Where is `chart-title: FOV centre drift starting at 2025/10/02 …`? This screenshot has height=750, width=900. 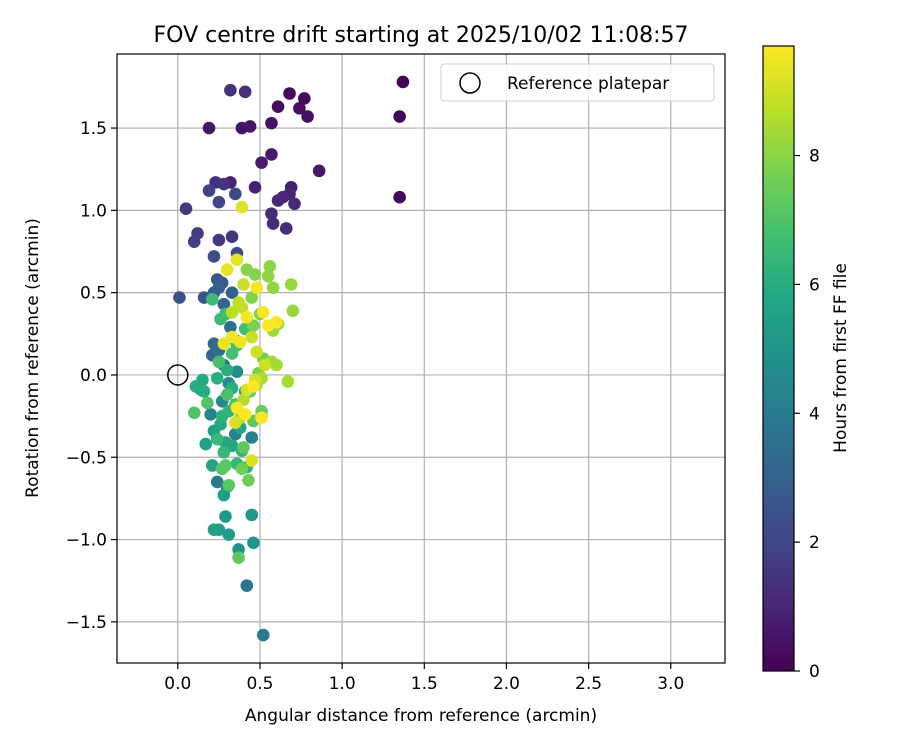 chart-title: FOV centre drift starting at 2025/10/02 … is located at coordinates (421, 35).